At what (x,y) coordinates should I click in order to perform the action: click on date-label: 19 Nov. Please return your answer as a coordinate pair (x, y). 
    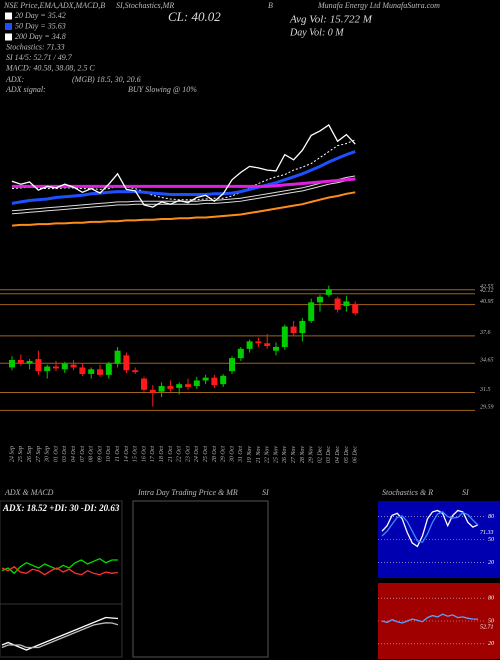
    Looking at the image, I should click on (250, 455).